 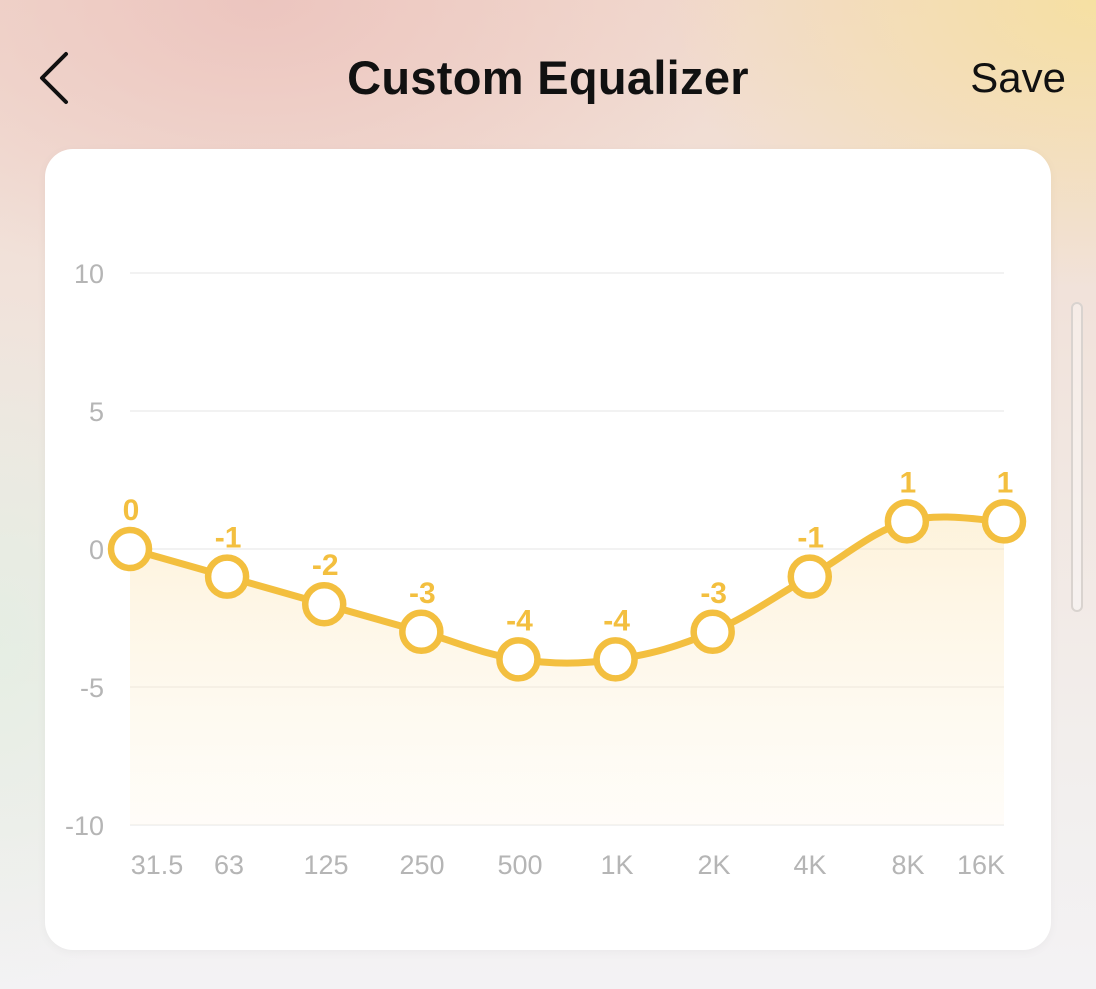 What do you see at coordinates (421, 865) in the screenshot?
I see `x-tick-label: 250` at bounding box center [421, 865].